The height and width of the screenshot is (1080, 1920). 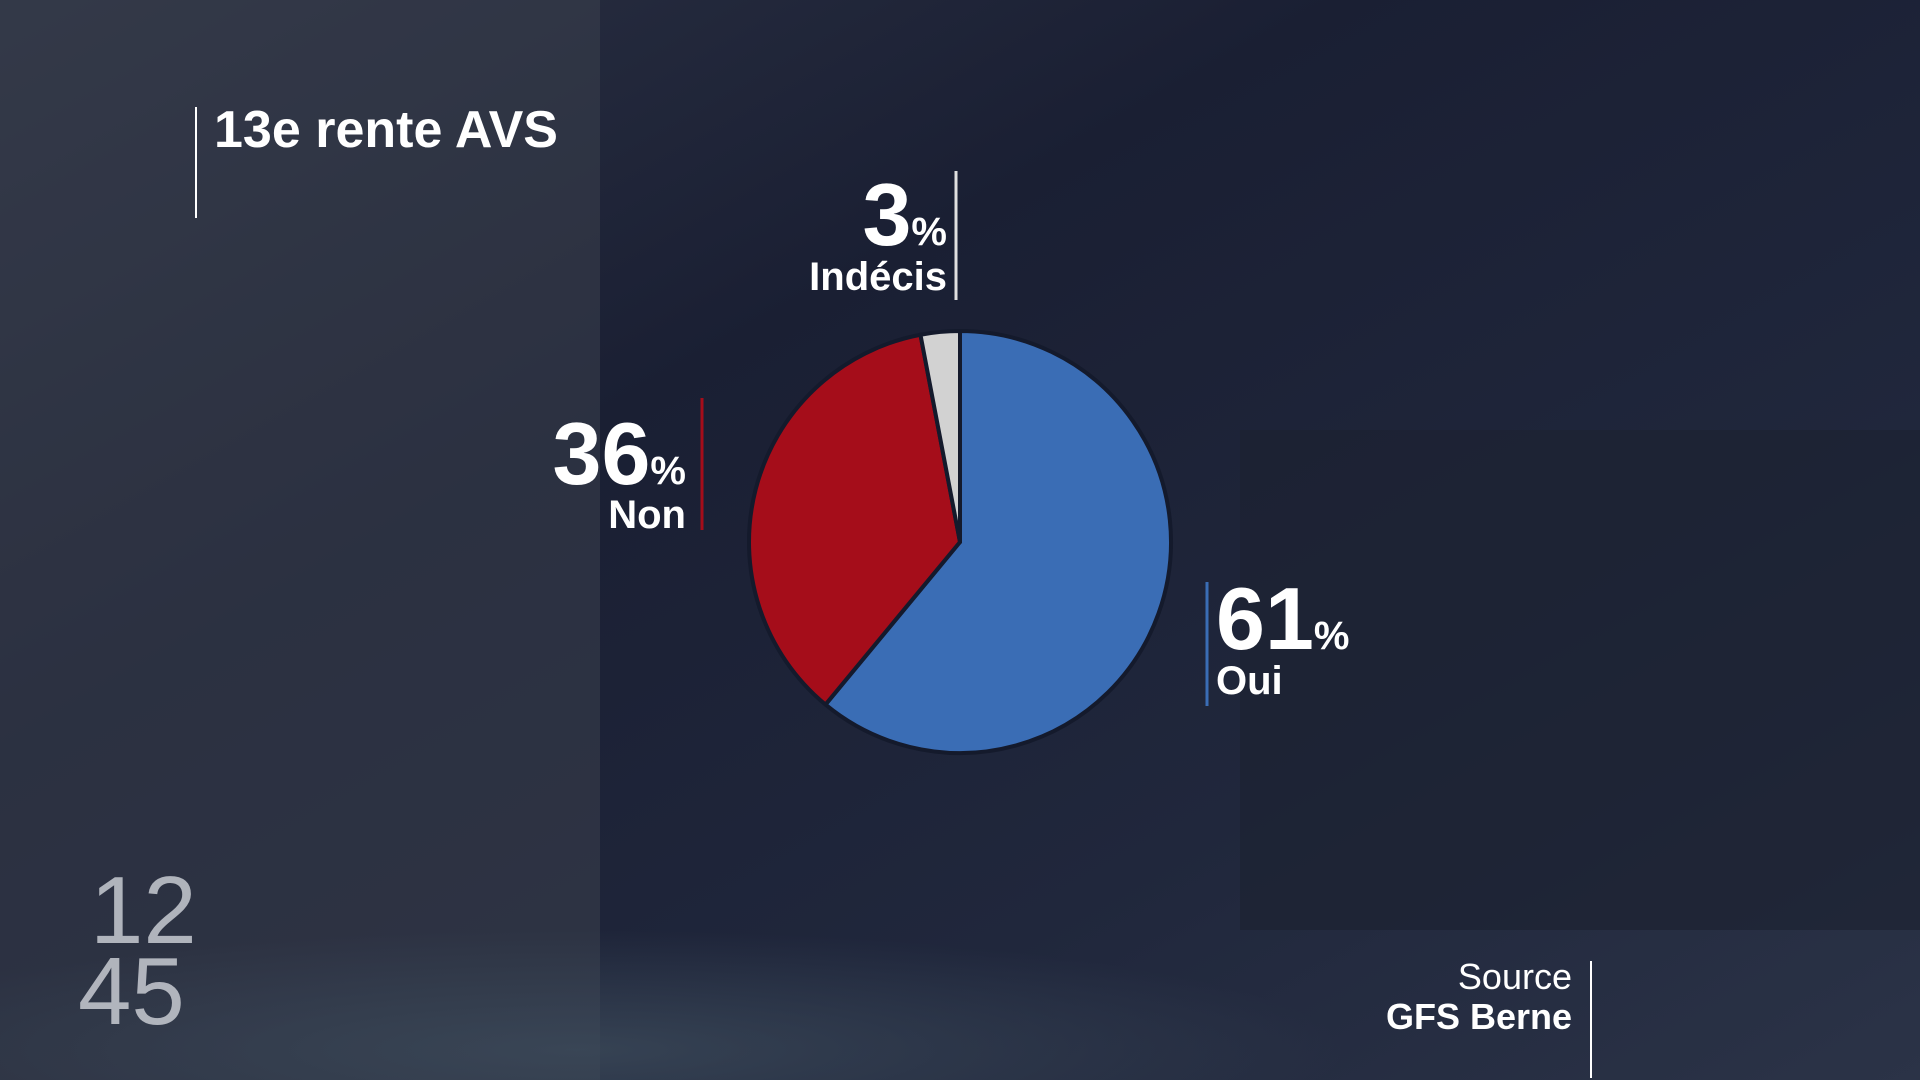 I want to click on value-label: 3%, so click(x=904, y=214).